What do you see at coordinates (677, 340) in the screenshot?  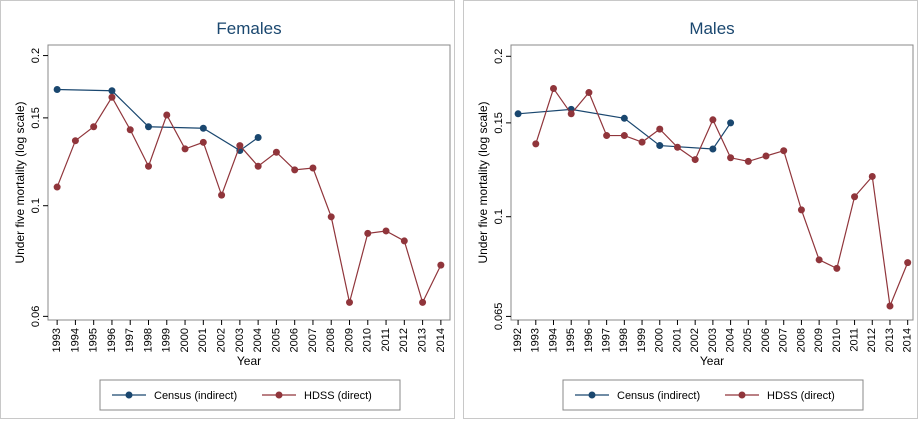 I see `x-tick-label: 2001` at bounding box center [677, 340].